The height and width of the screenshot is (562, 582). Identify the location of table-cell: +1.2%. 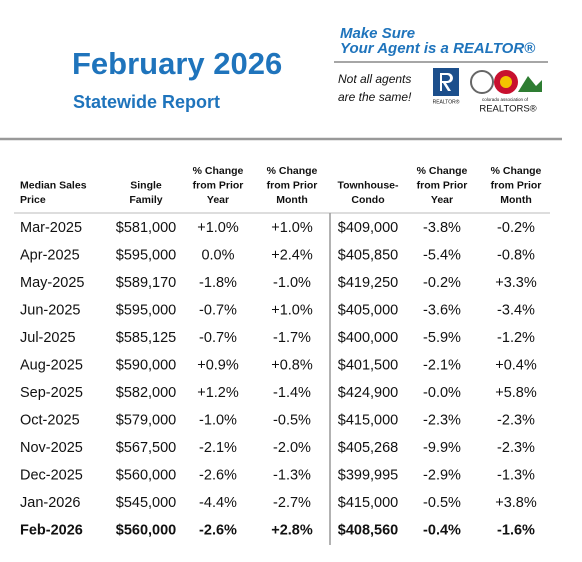
(218, 393).